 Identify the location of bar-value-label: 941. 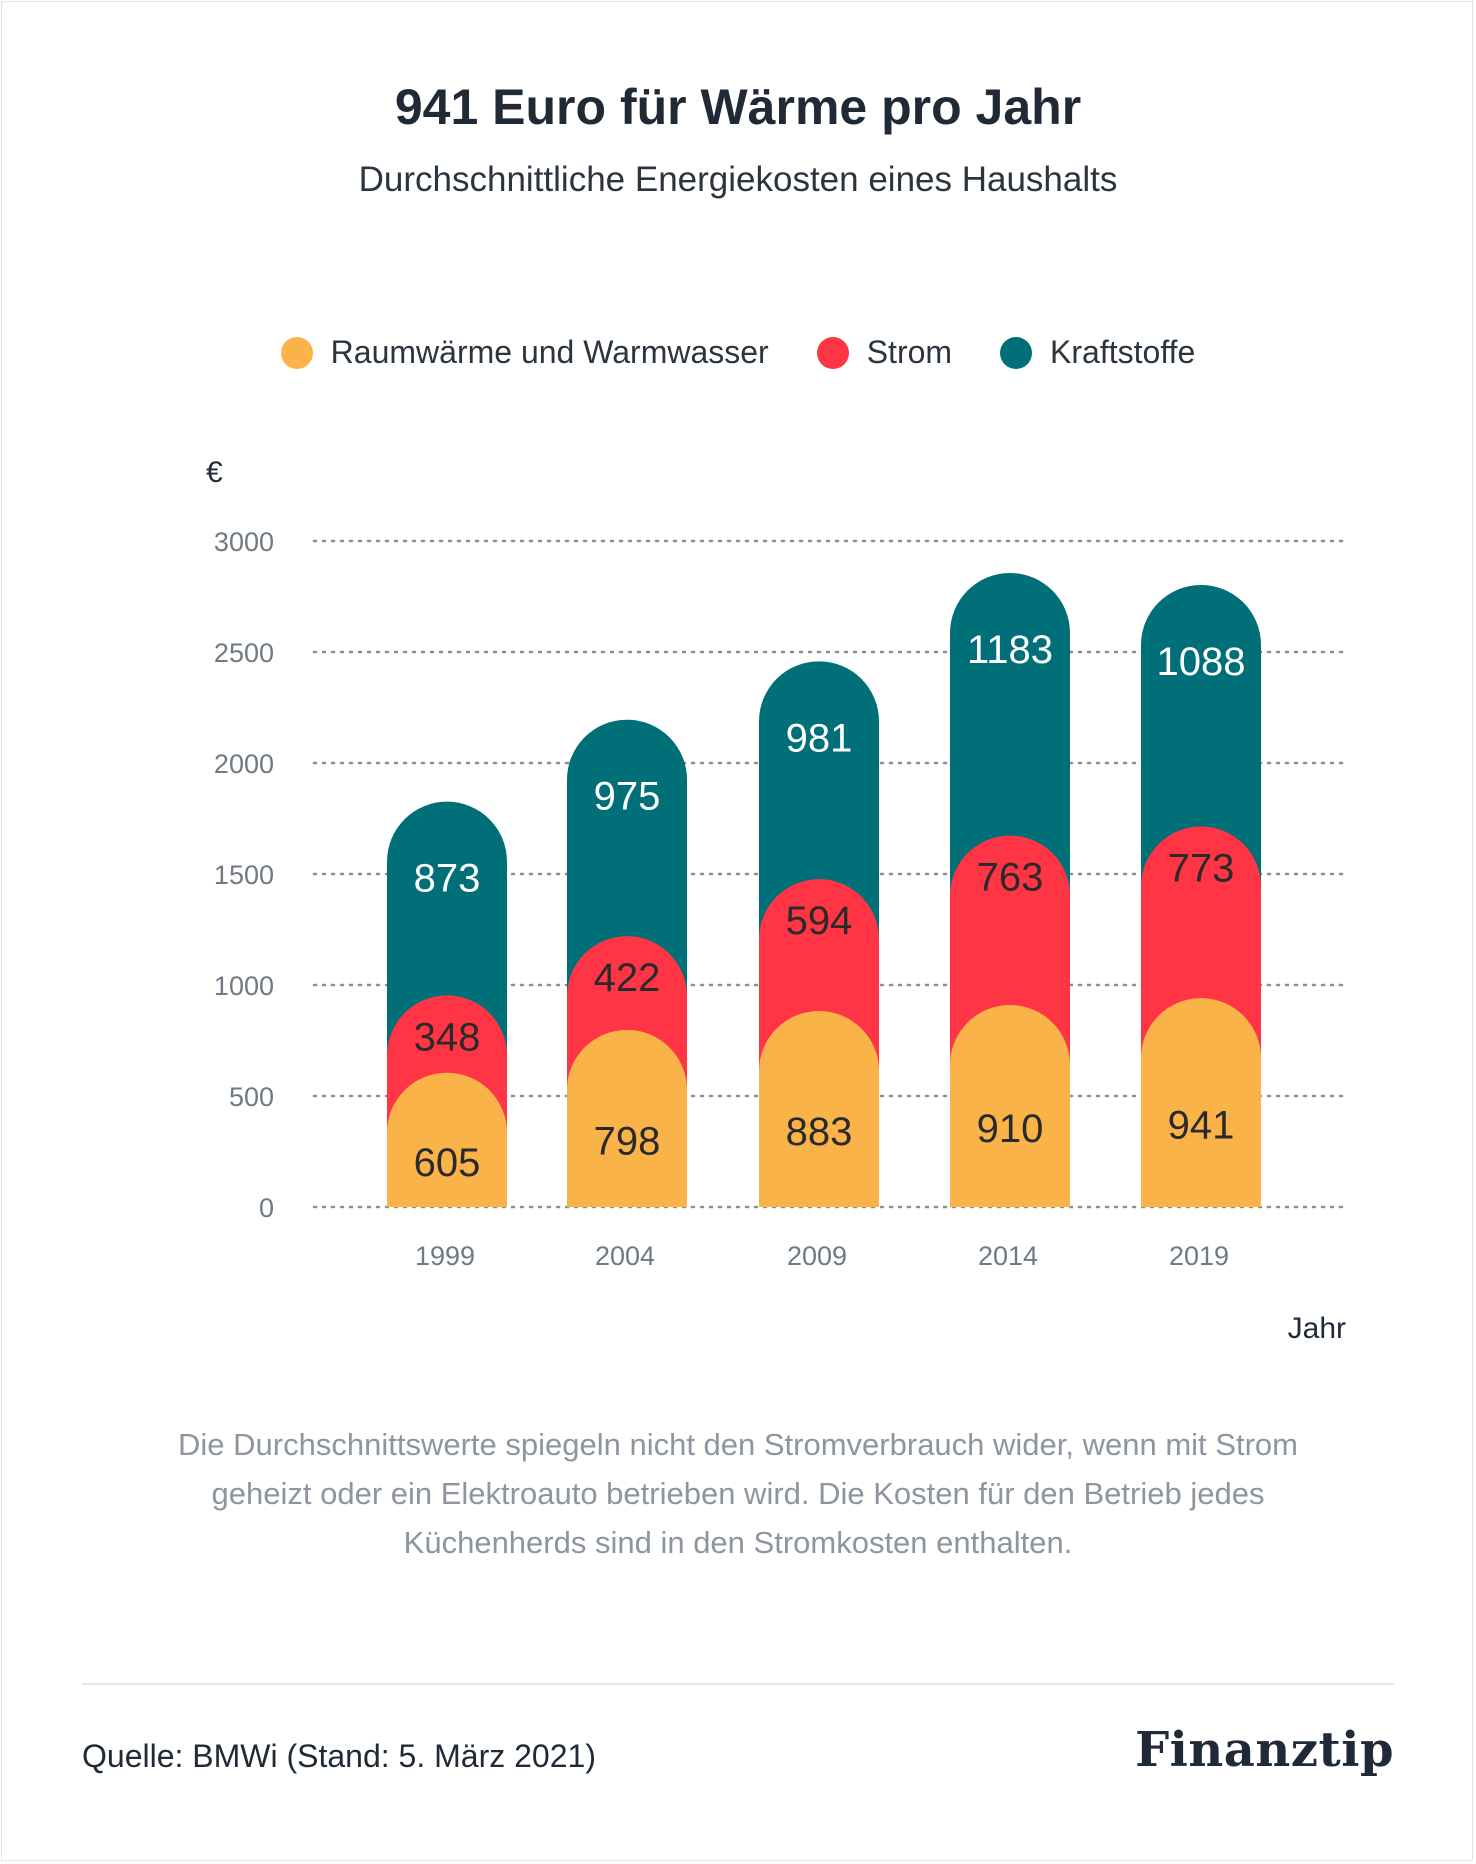
(1201, 1126).